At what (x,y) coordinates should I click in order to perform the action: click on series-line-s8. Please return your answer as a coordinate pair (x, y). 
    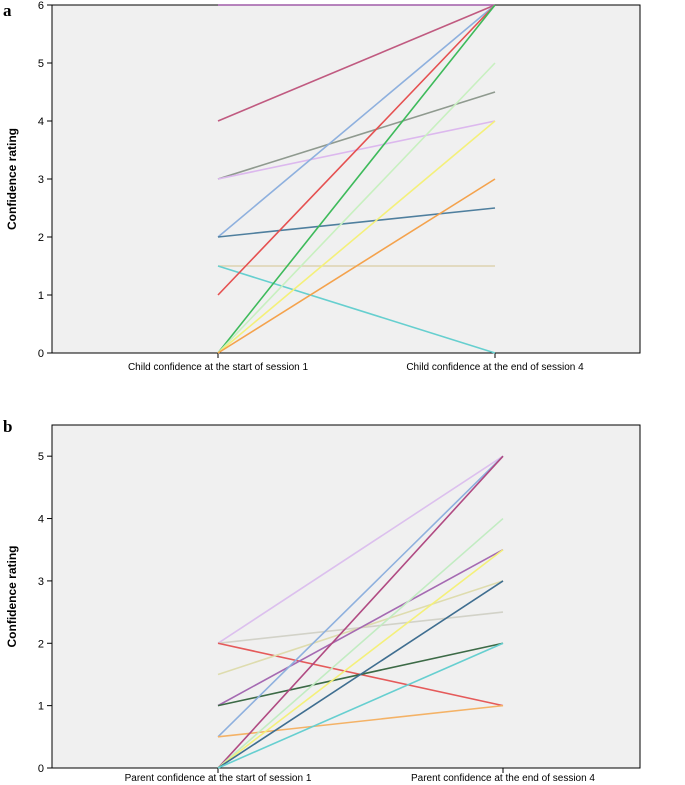
    Looking at the image, I should click on (356, 309).